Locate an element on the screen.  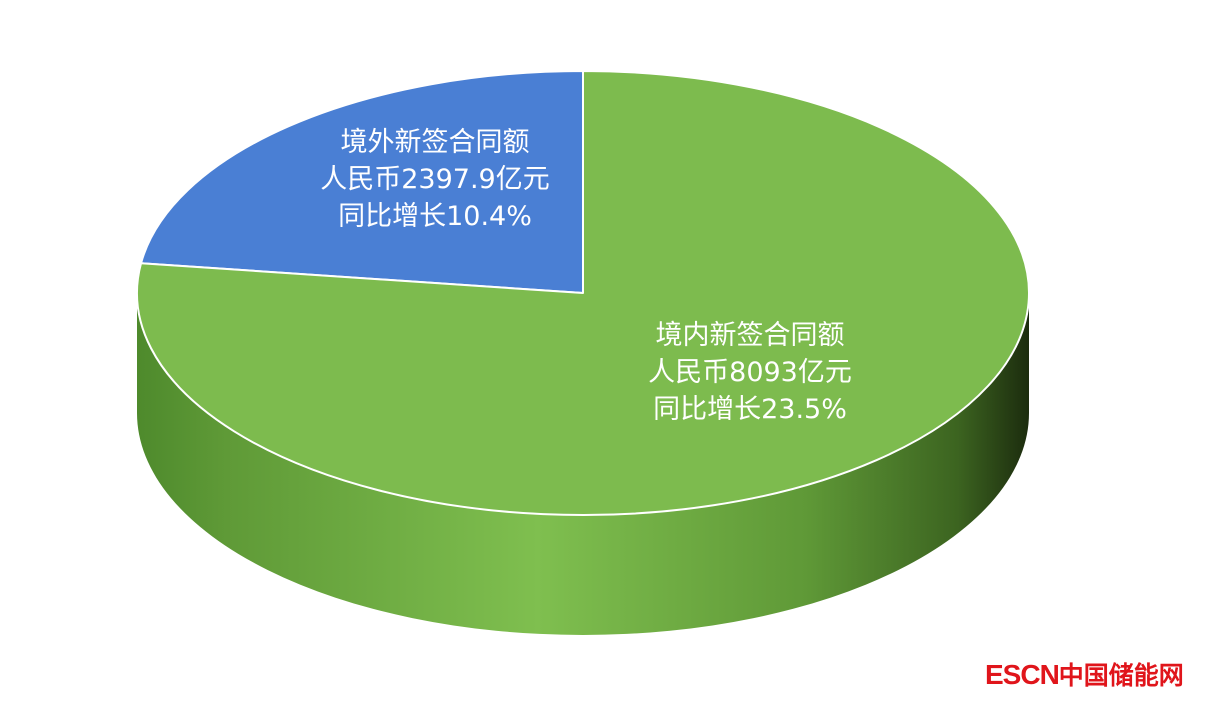
label-line: 境内新签合同额 is located at coordinates (750, 335).